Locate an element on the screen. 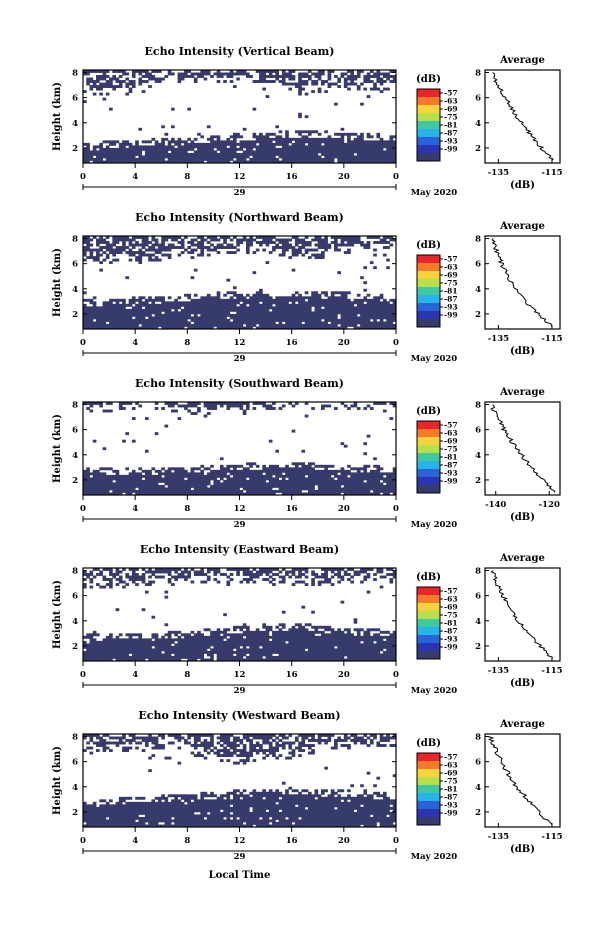 This screenshot has width=613, height=929. x-tick-label: 4 is located at coordinates (135, 177).